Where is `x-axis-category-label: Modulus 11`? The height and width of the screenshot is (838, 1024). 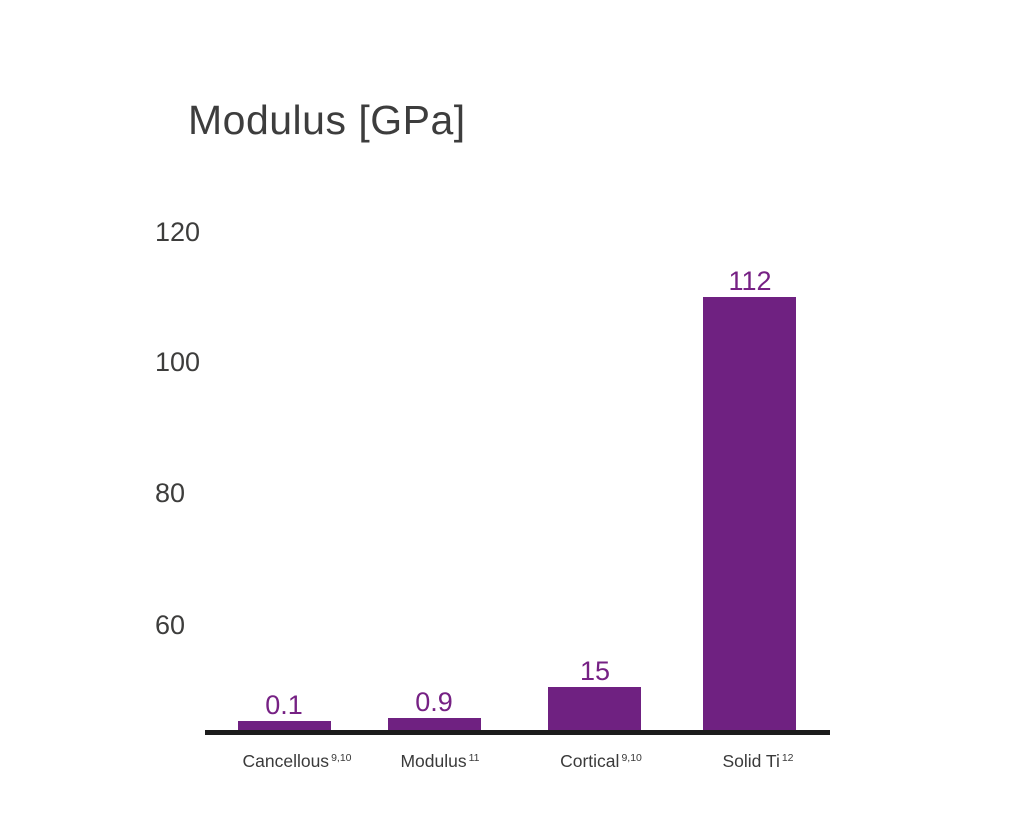
x-axis-category-label: Modulus 11 is located at coordinates (440, 761).